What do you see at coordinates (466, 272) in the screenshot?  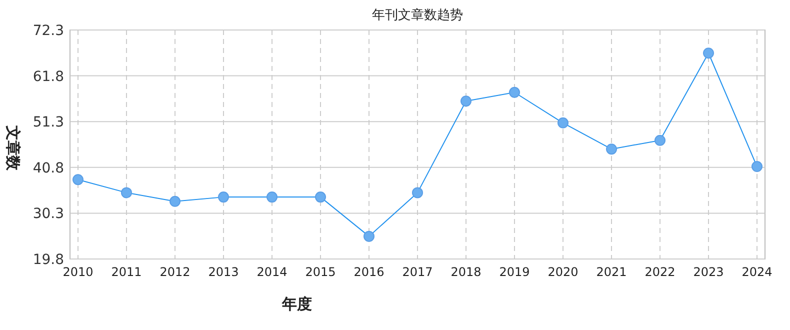 I see `x-tick-label: 2018` at bounding box center [466, 272].